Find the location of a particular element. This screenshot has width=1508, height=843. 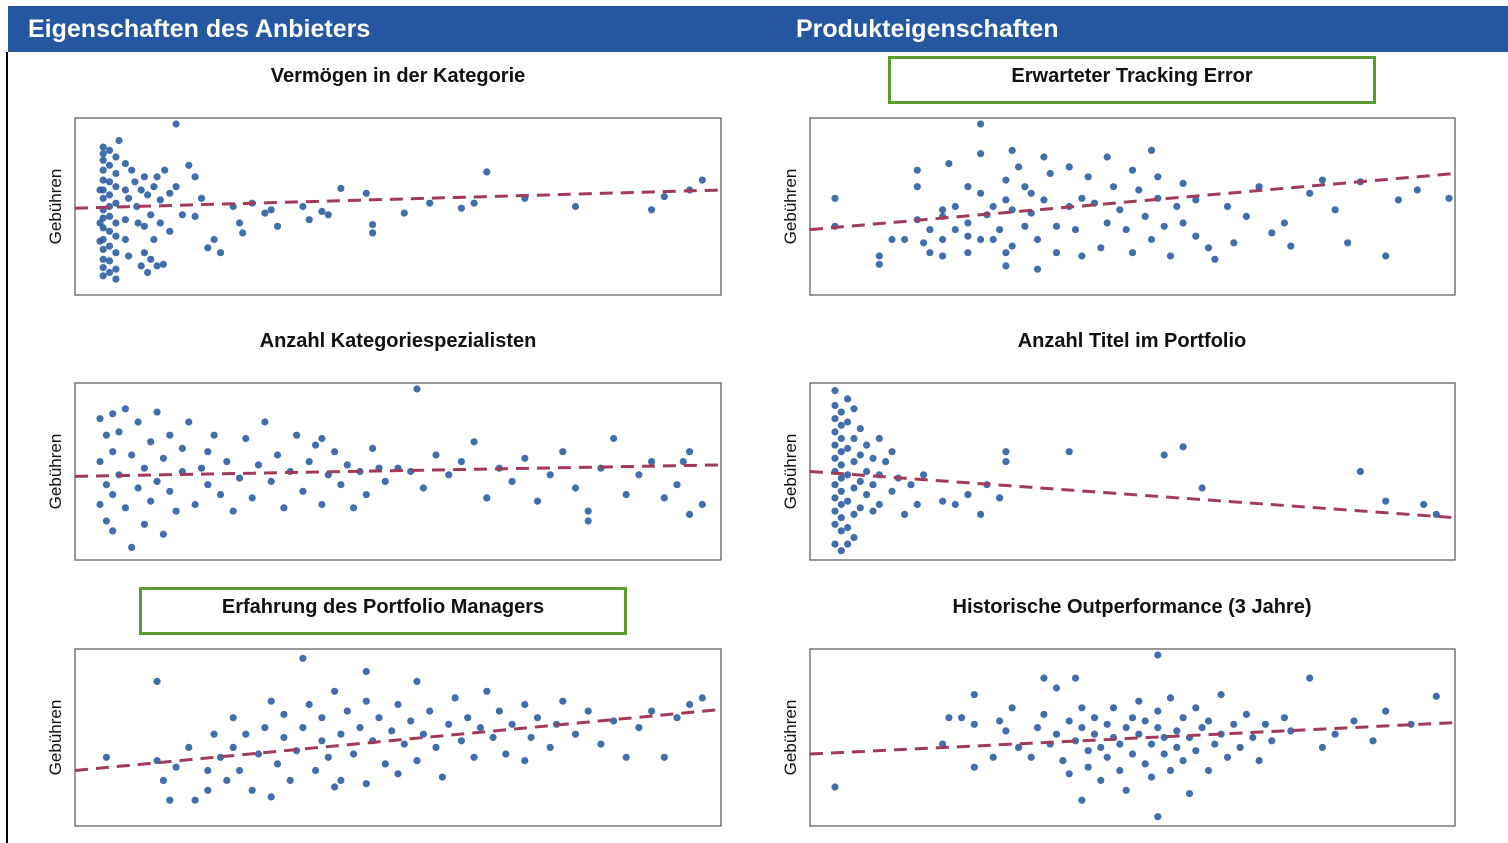

left-border-line is located at coordinates (7, 447).